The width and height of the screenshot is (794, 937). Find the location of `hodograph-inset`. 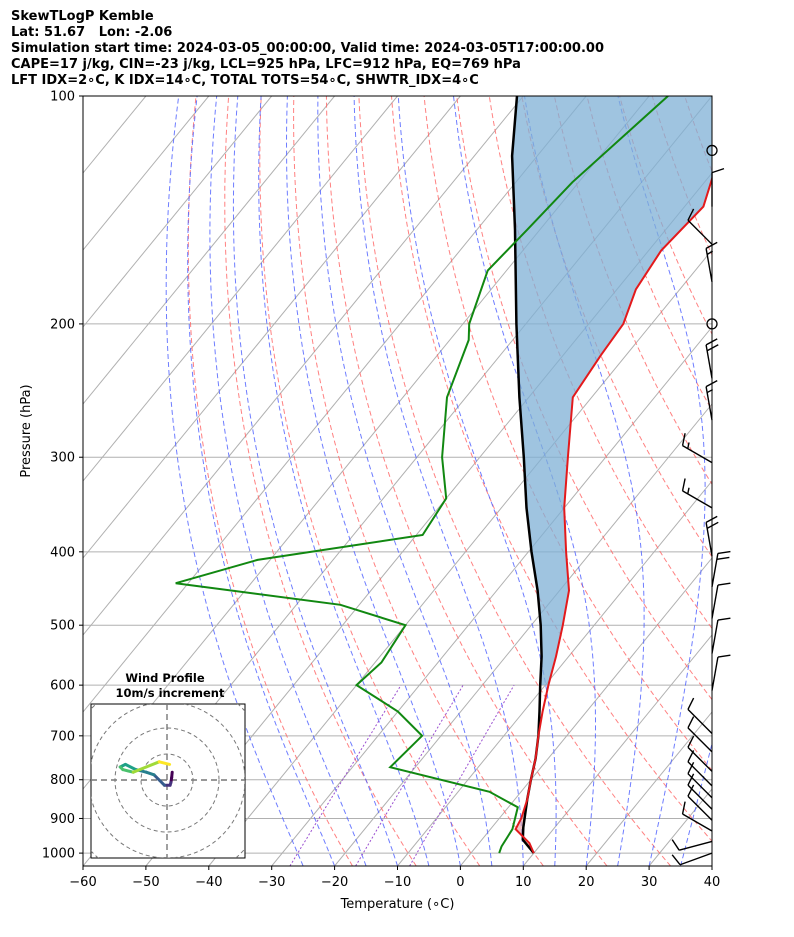

hodograph-inset is located at coordinates (168, 781).